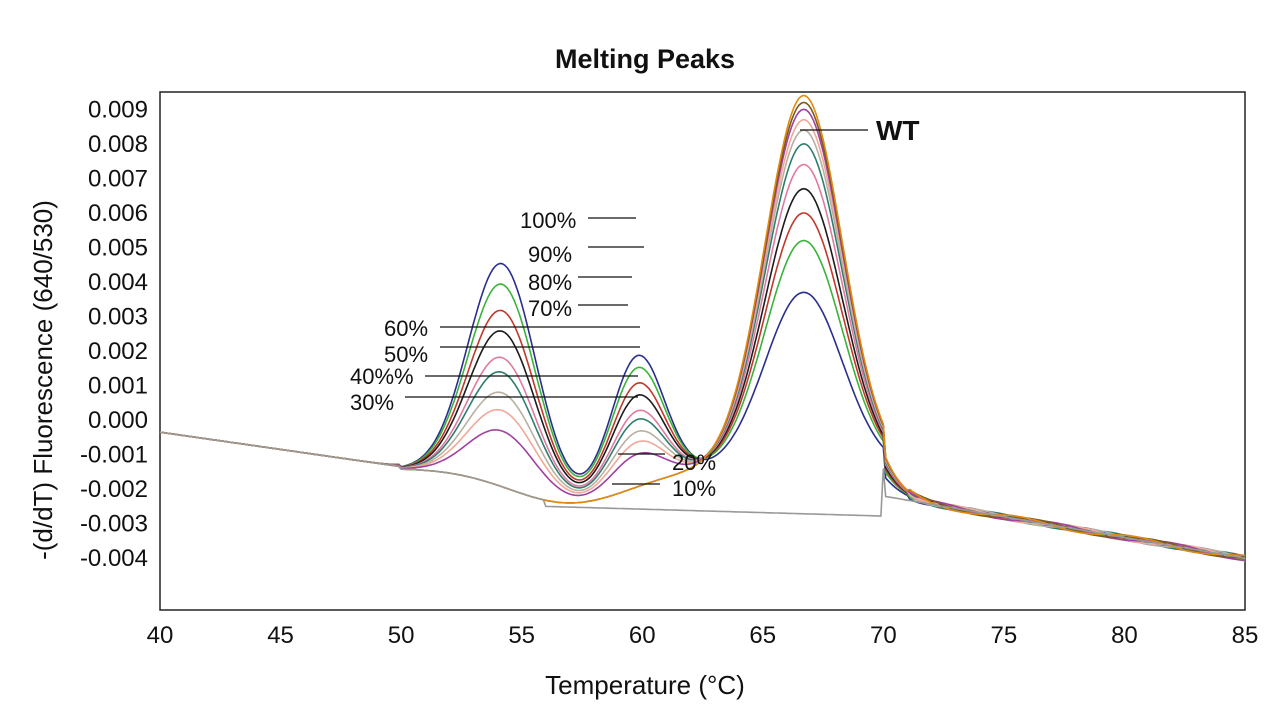 This screenshot has height=718, width=1280. Describe the element at coordinates (118, 178) in the screenshot. I see `y-tick-label: 0.007` at that location.